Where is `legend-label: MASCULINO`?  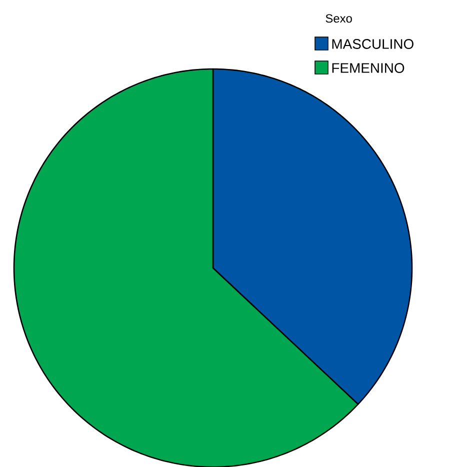
legend-label: MASCULINO is located at coordinates (373, 44).